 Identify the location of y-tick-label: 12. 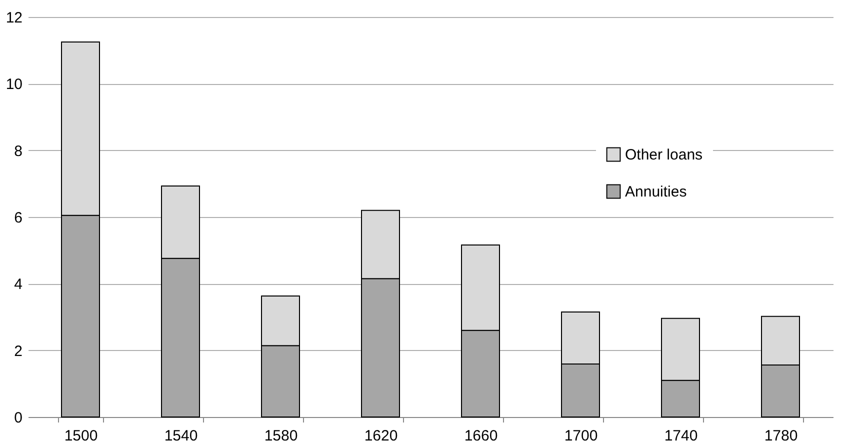
(14, 18).